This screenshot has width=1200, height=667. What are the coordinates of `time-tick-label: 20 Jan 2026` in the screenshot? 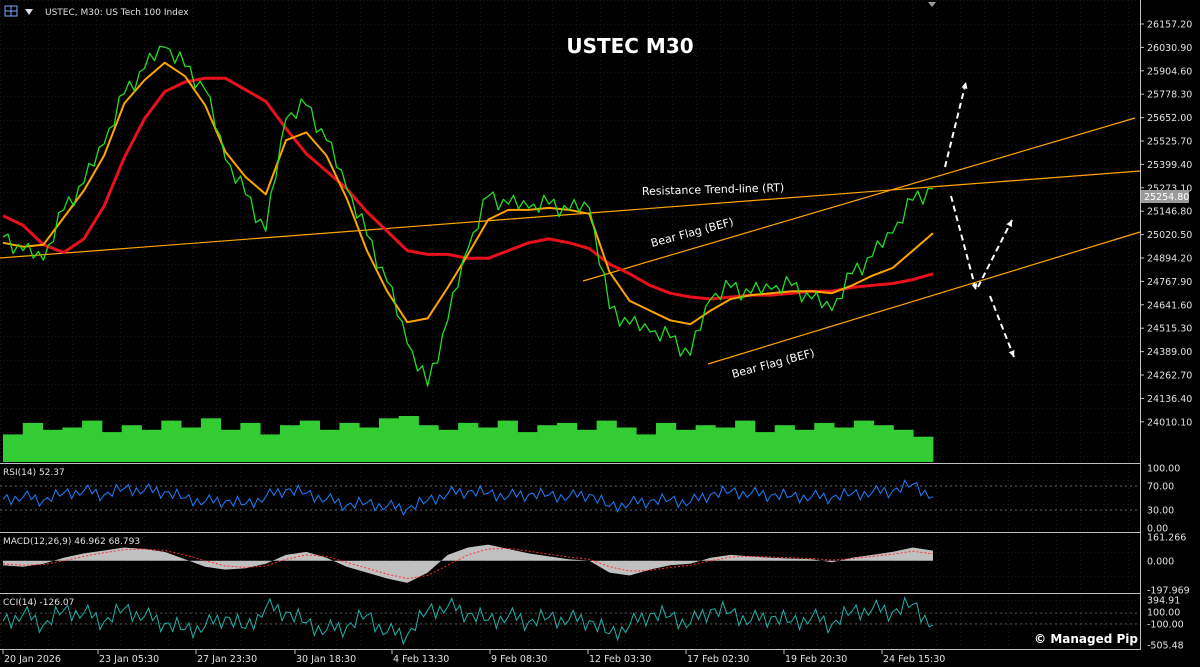 It's located at (32, 659).